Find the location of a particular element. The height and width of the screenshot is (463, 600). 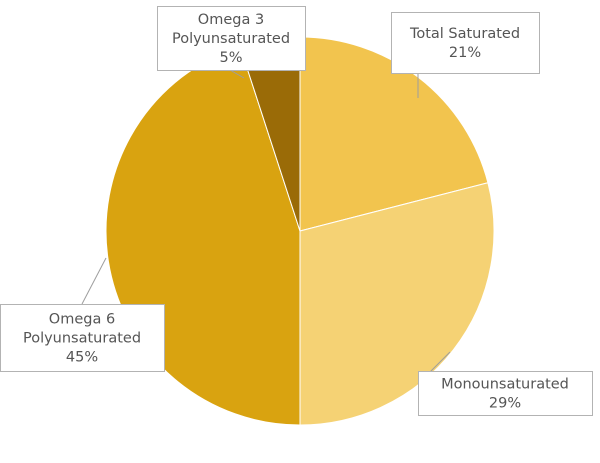

slice-label: Monounsaturated is located at coordinates (505, 385).